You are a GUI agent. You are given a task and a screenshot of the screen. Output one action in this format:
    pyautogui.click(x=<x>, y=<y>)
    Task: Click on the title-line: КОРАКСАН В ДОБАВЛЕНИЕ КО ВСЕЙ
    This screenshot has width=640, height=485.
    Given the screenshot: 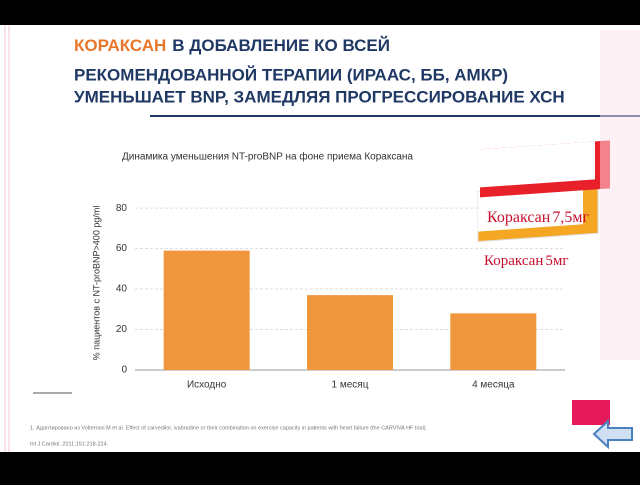 What is the action you would take?
    pyautogui.click(x=232, y=45)
    